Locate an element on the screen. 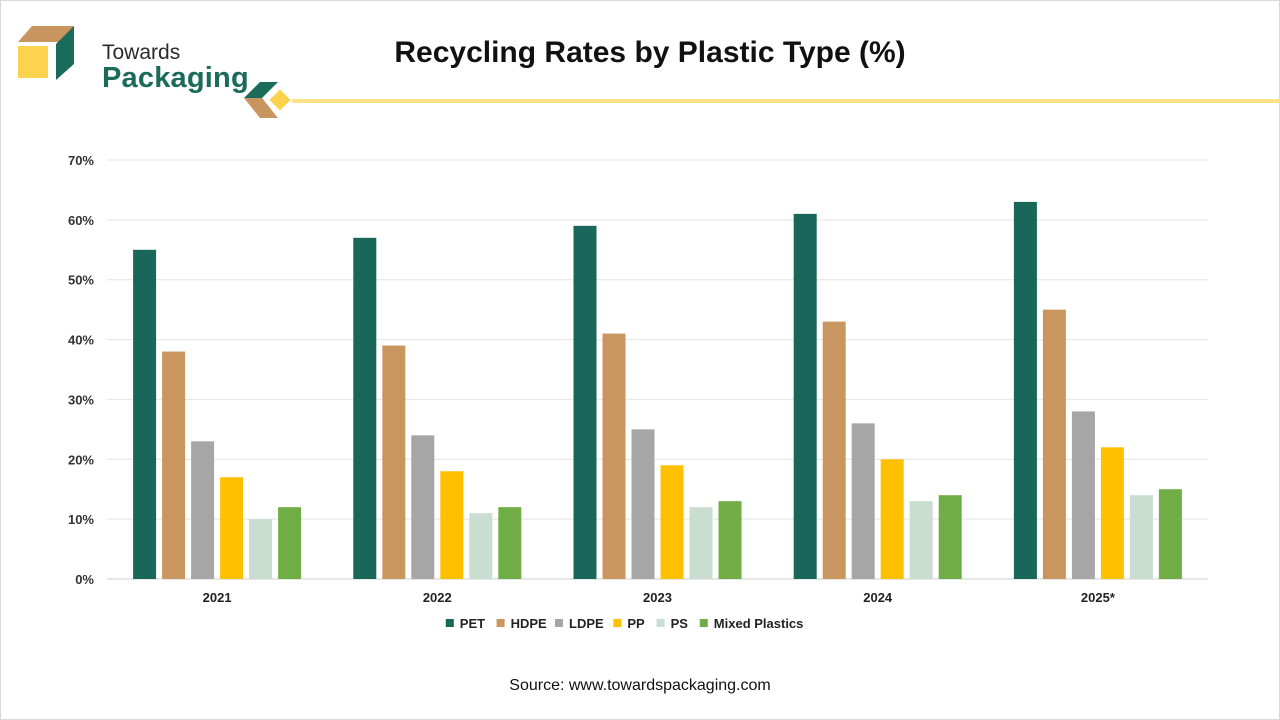 The height and width of the screenshot is (720, 1280). x-tick-label: 2025* is located at coordinates (1098, 597).